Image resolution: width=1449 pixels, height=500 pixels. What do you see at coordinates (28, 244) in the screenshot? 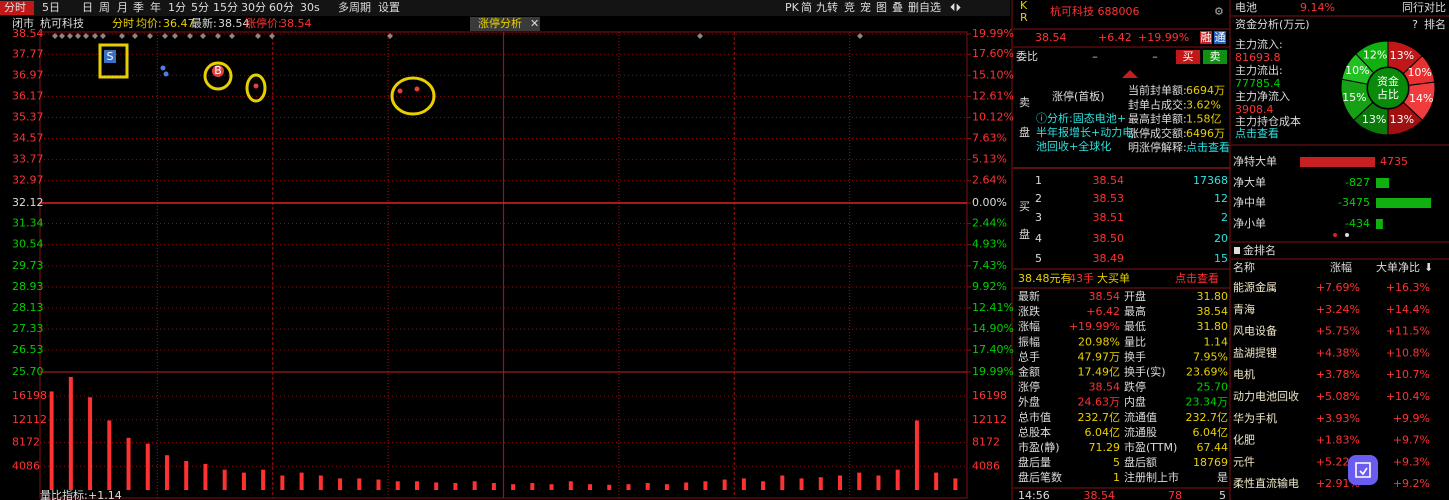
I see `y-tick-label: 30.54` at bounding box center [28, 244].